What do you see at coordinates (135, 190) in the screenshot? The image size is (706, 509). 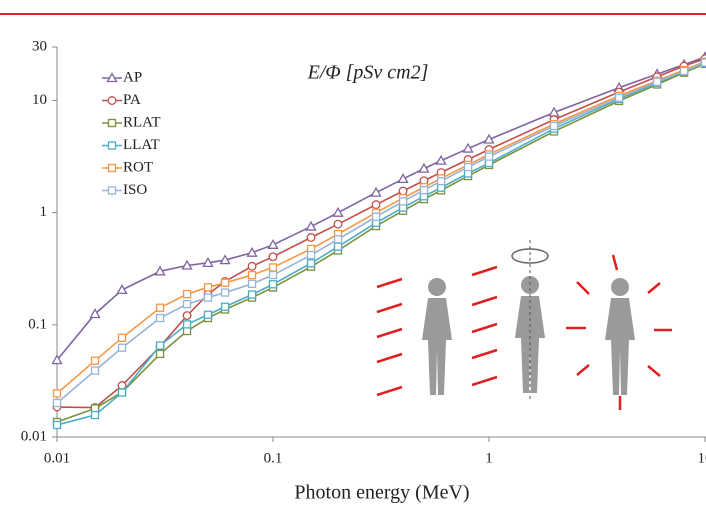 I see `legend-label: ISO` at bounding box center [135, 190].